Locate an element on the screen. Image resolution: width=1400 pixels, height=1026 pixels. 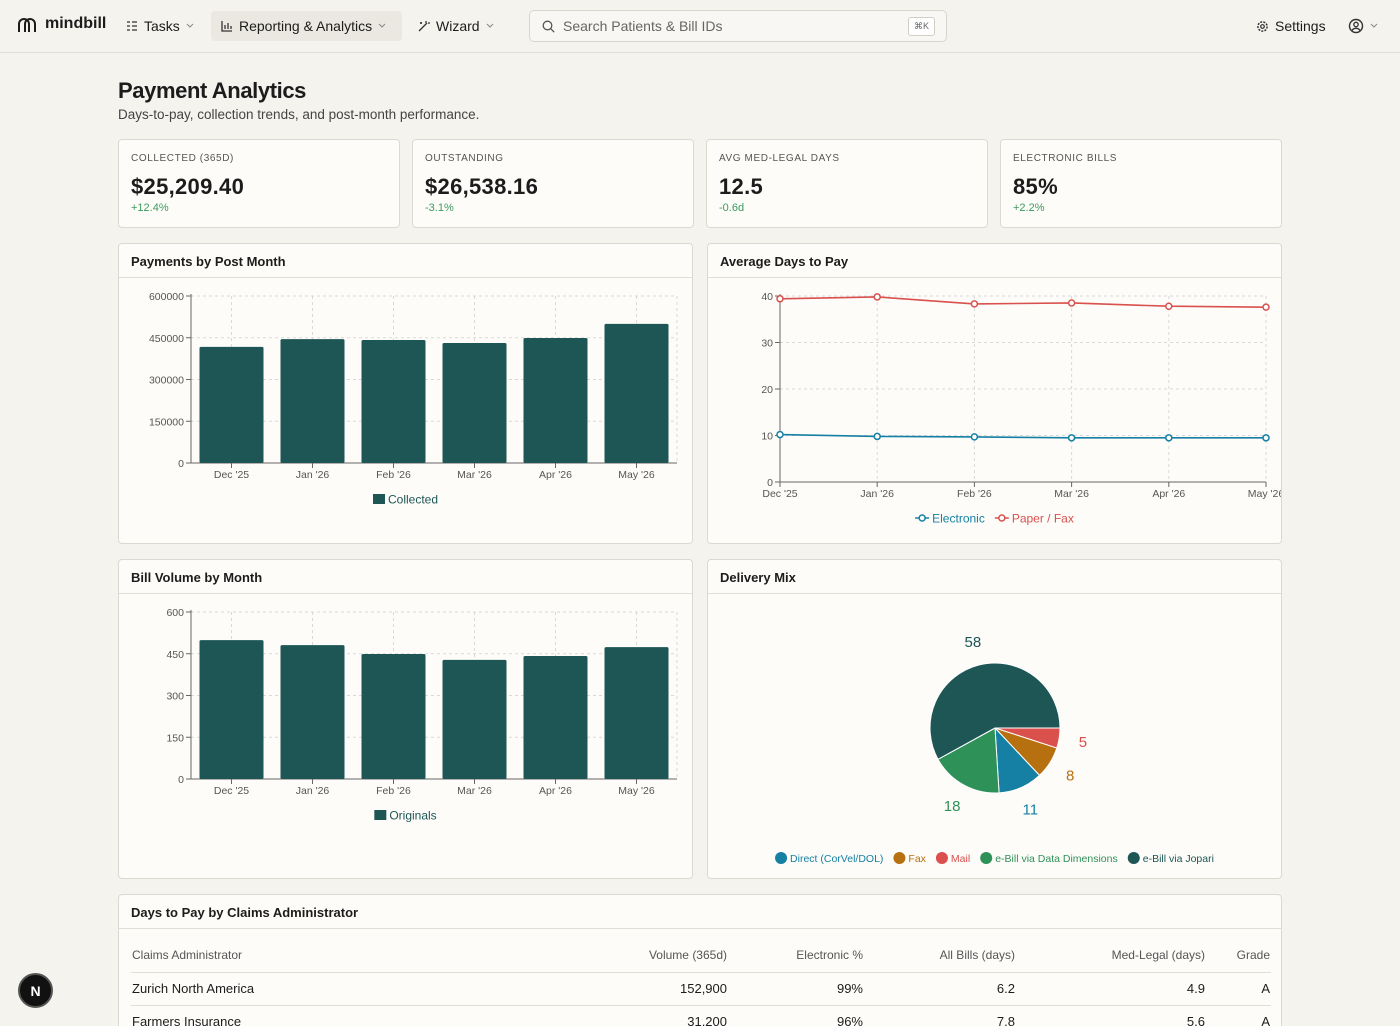
kpi-delta: +2.2% is located at coordinates (1029, 208).